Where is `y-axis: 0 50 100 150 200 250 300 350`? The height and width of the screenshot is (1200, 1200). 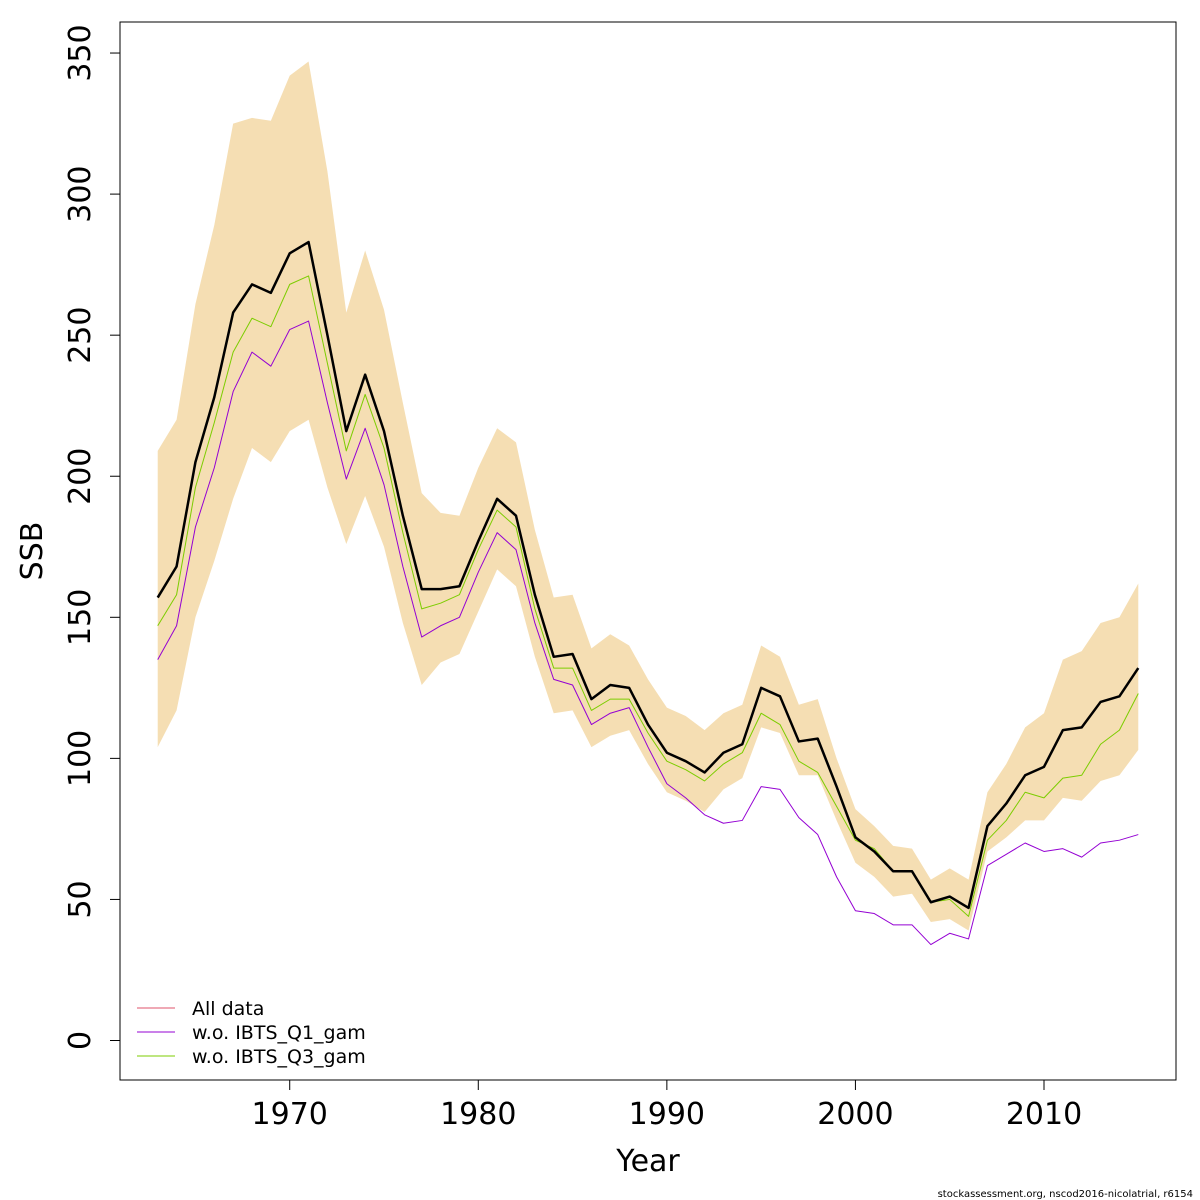 y-axis: 0 50 100 150 200 250 300 350 is located at coordinates (91, 537).